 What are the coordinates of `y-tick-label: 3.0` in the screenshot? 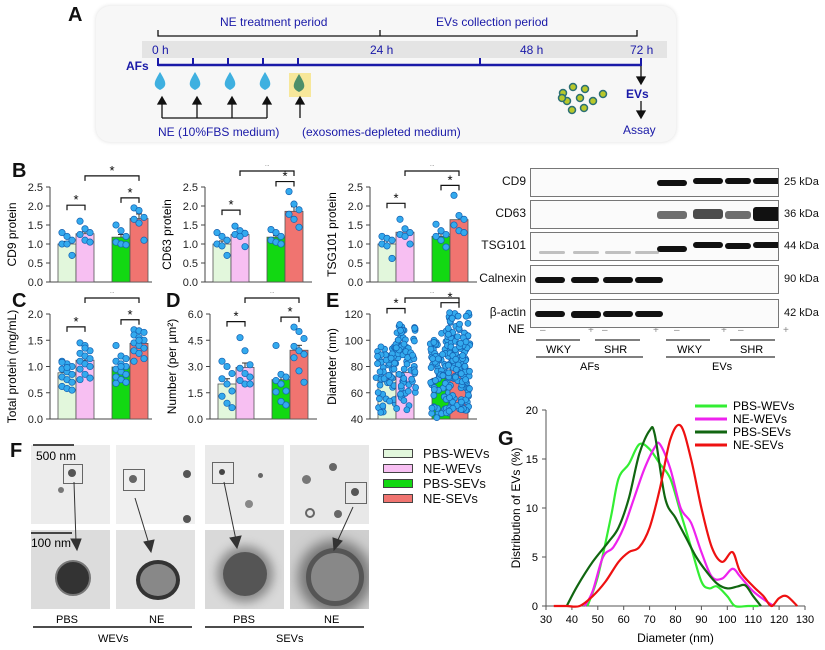 It's located at (195, 368).